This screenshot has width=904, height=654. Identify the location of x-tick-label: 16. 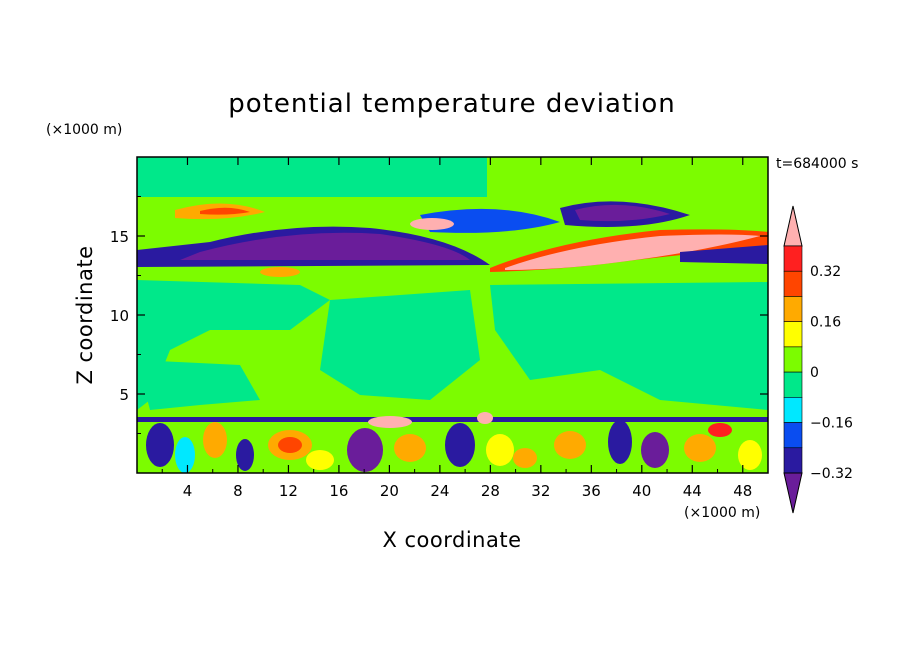
(338, 491).